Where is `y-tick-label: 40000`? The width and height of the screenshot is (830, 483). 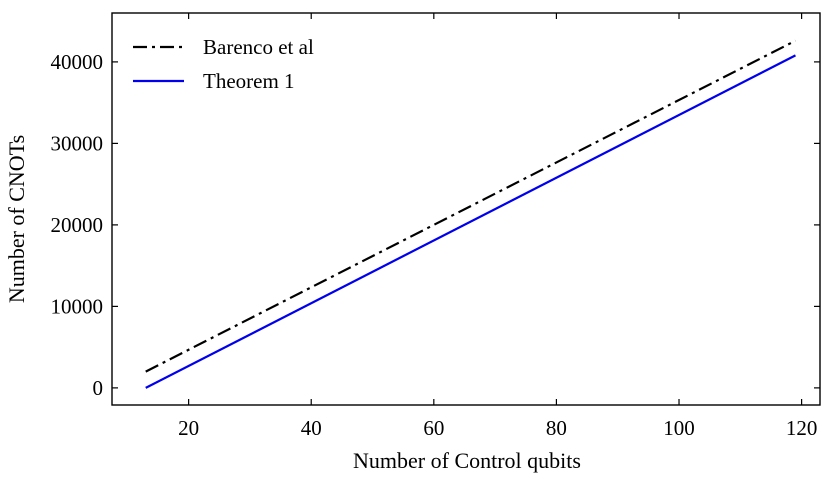 y-tick-label: 40000 is located at coordinates (77, 62).